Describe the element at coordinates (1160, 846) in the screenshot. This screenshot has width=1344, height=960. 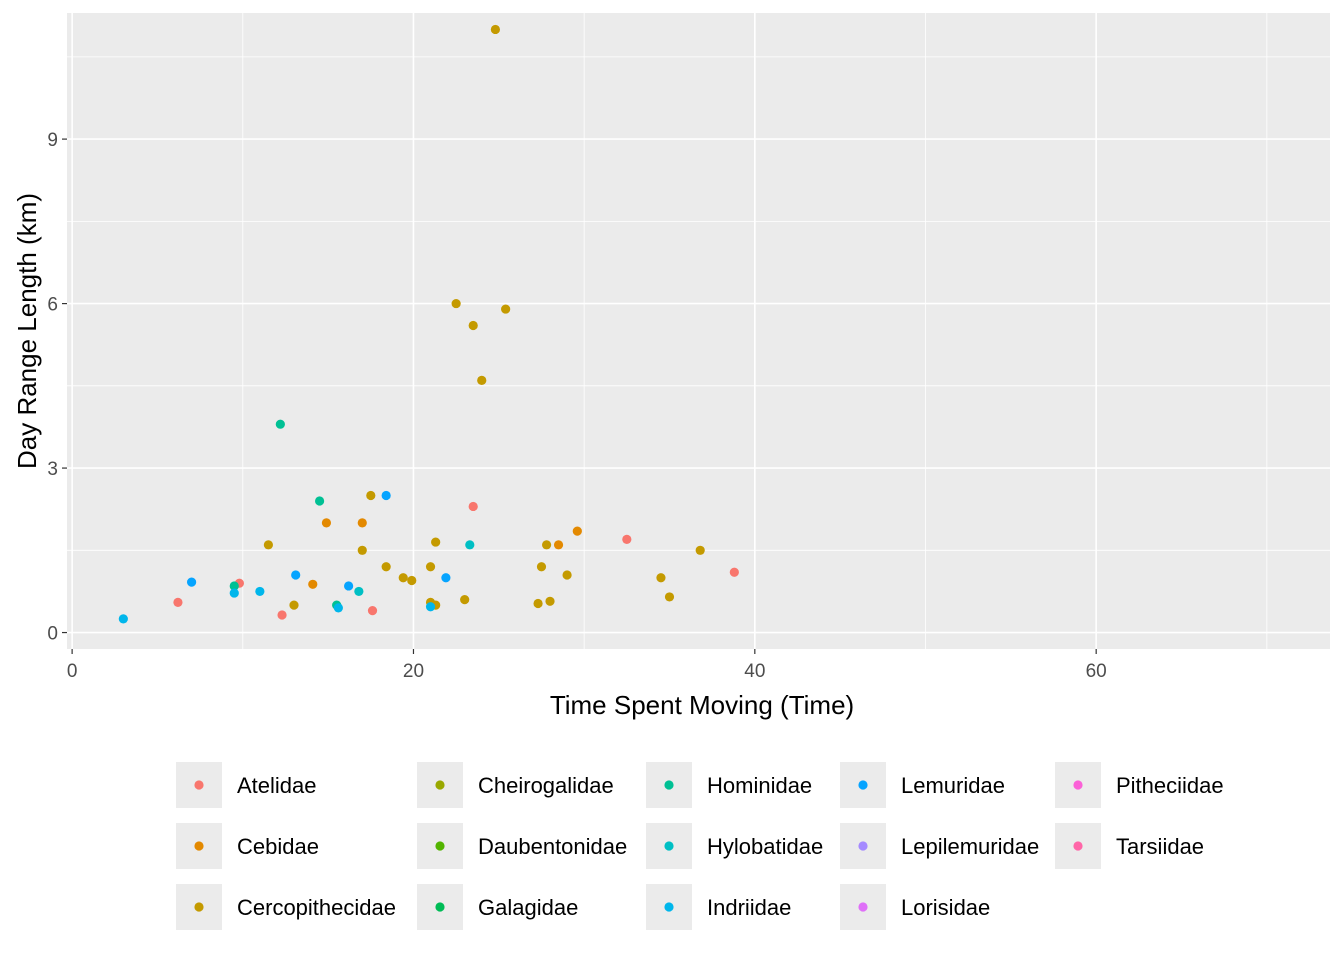
I see `legend-label: Tarsiidae` at that location.